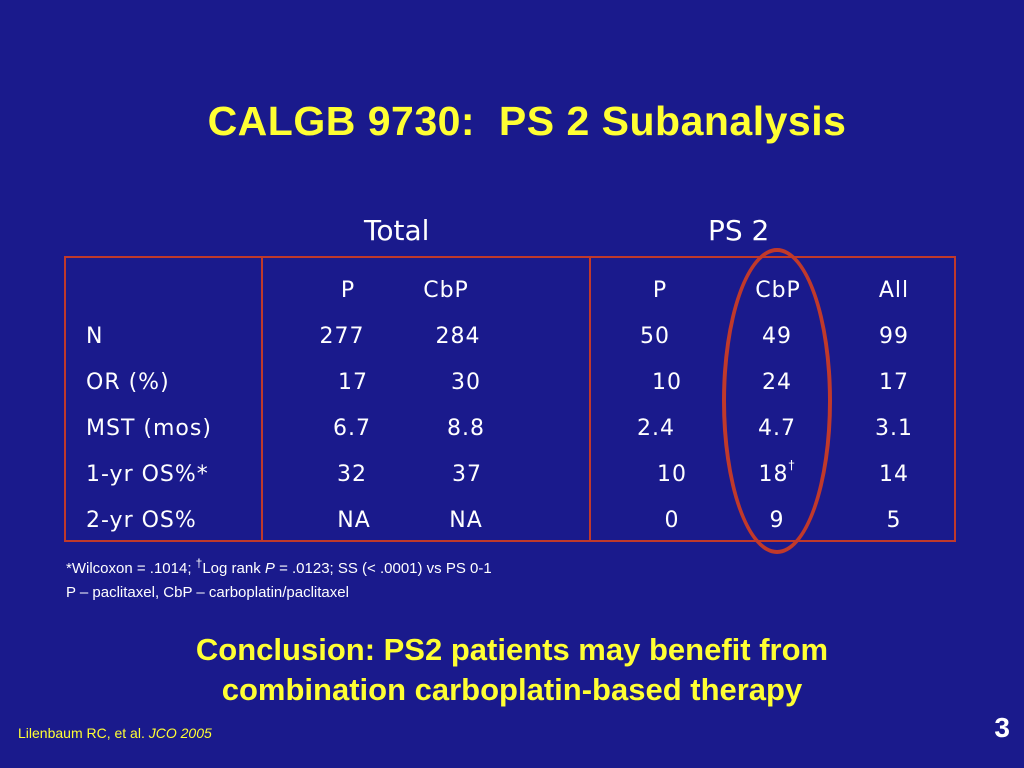 The width and height of the screenshot is (1024, 768). I want to click on table-cell: 8.8, so click(466, 428).